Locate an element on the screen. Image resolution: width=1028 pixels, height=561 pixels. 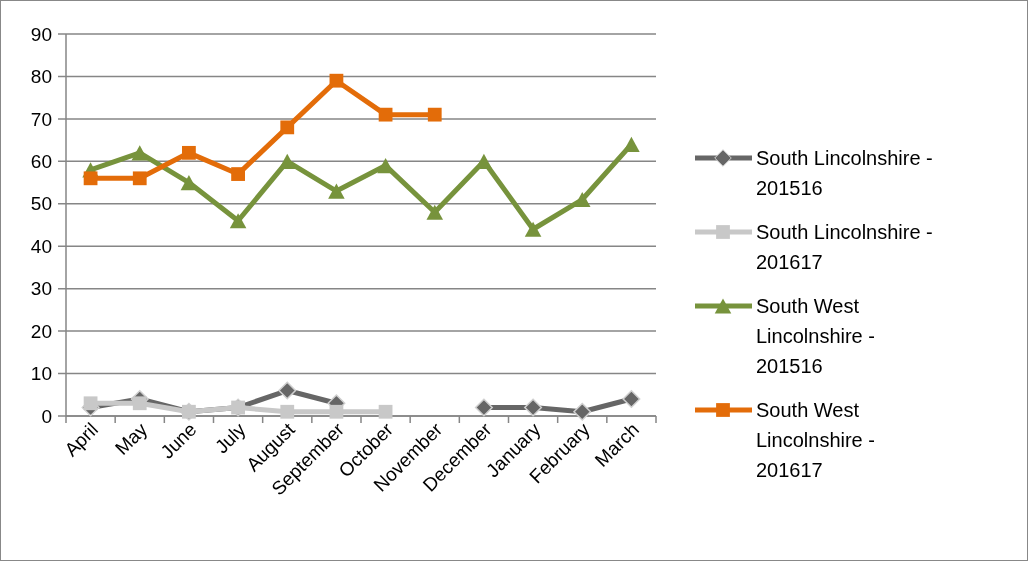
y-tick-label: 90 is located at coordinates (41, 34).